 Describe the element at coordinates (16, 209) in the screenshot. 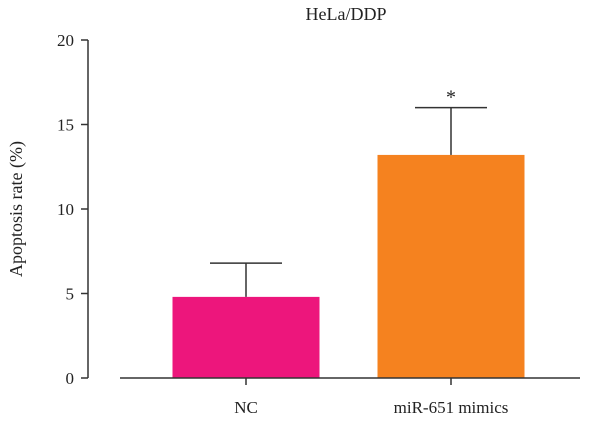

I see `y-axis-label: Apoptosis rate (%)` at that location.